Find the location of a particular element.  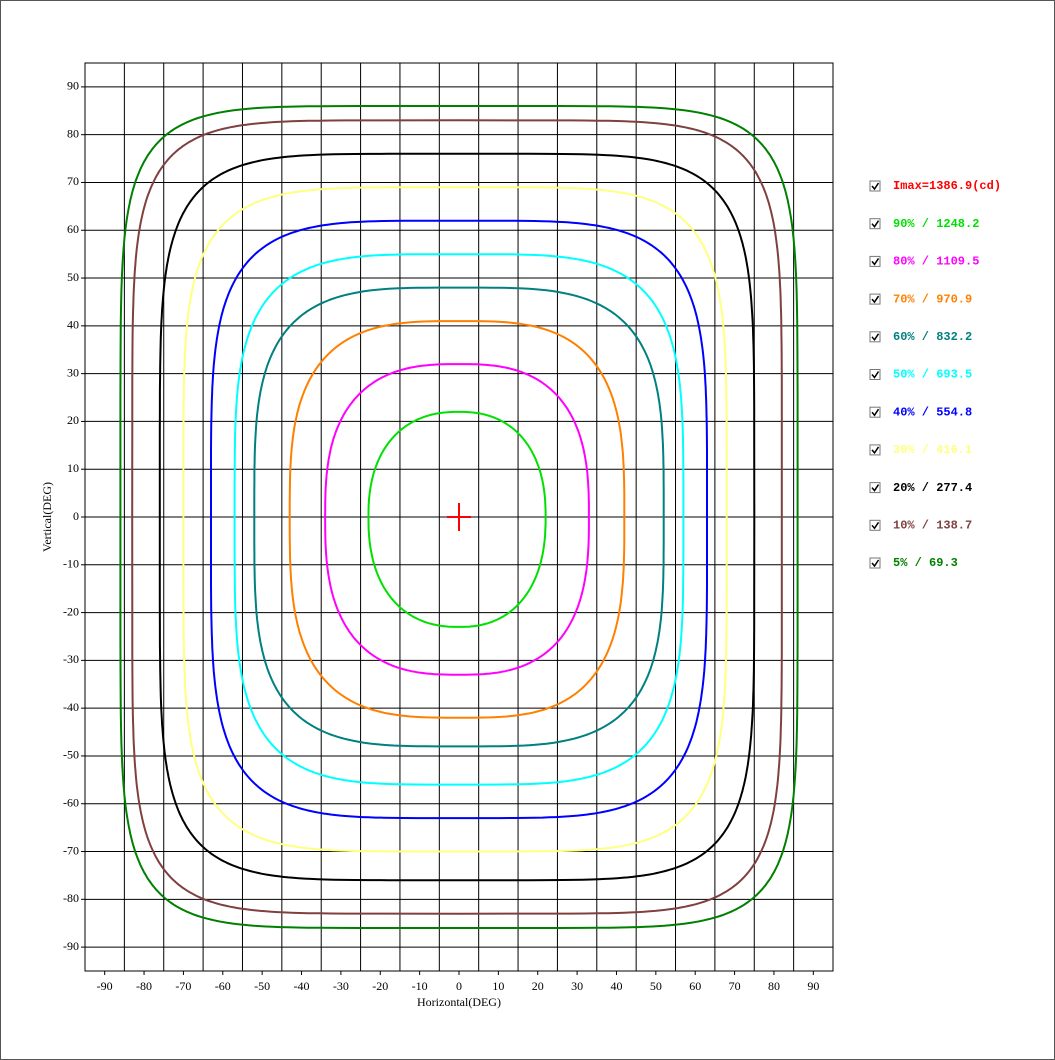

x-tick-label: 70 is located at coordinates (735, 986).